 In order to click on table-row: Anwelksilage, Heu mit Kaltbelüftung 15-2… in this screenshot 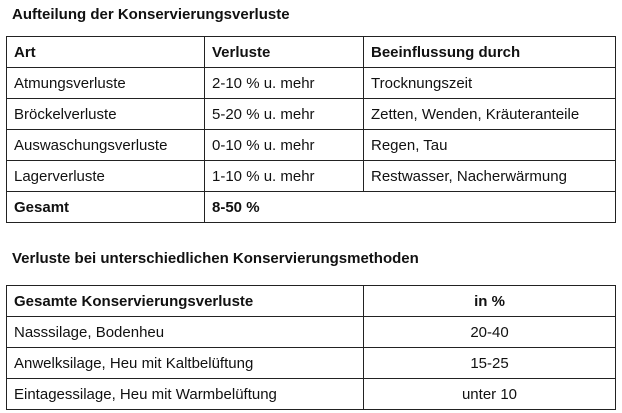, I will do `click(311, 363)`.